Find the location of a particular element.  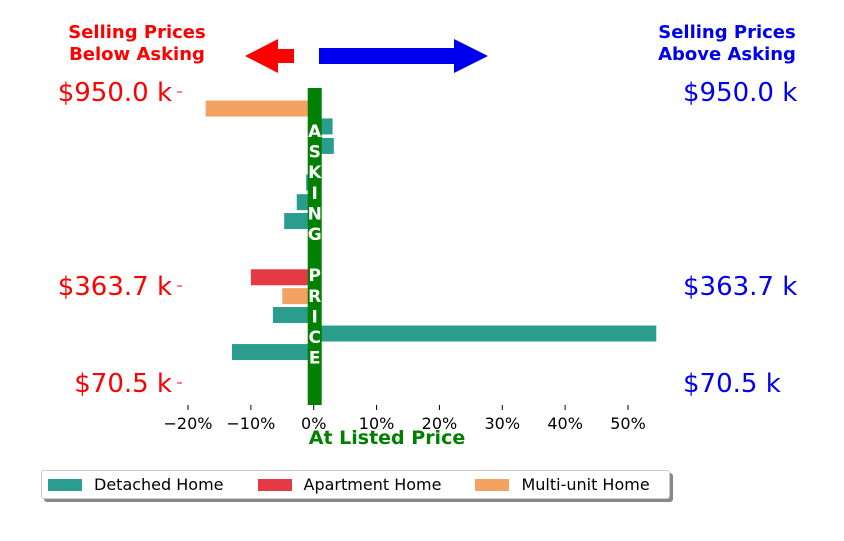

left-header-line: Selling Prices is located at coordinates (136, 32).